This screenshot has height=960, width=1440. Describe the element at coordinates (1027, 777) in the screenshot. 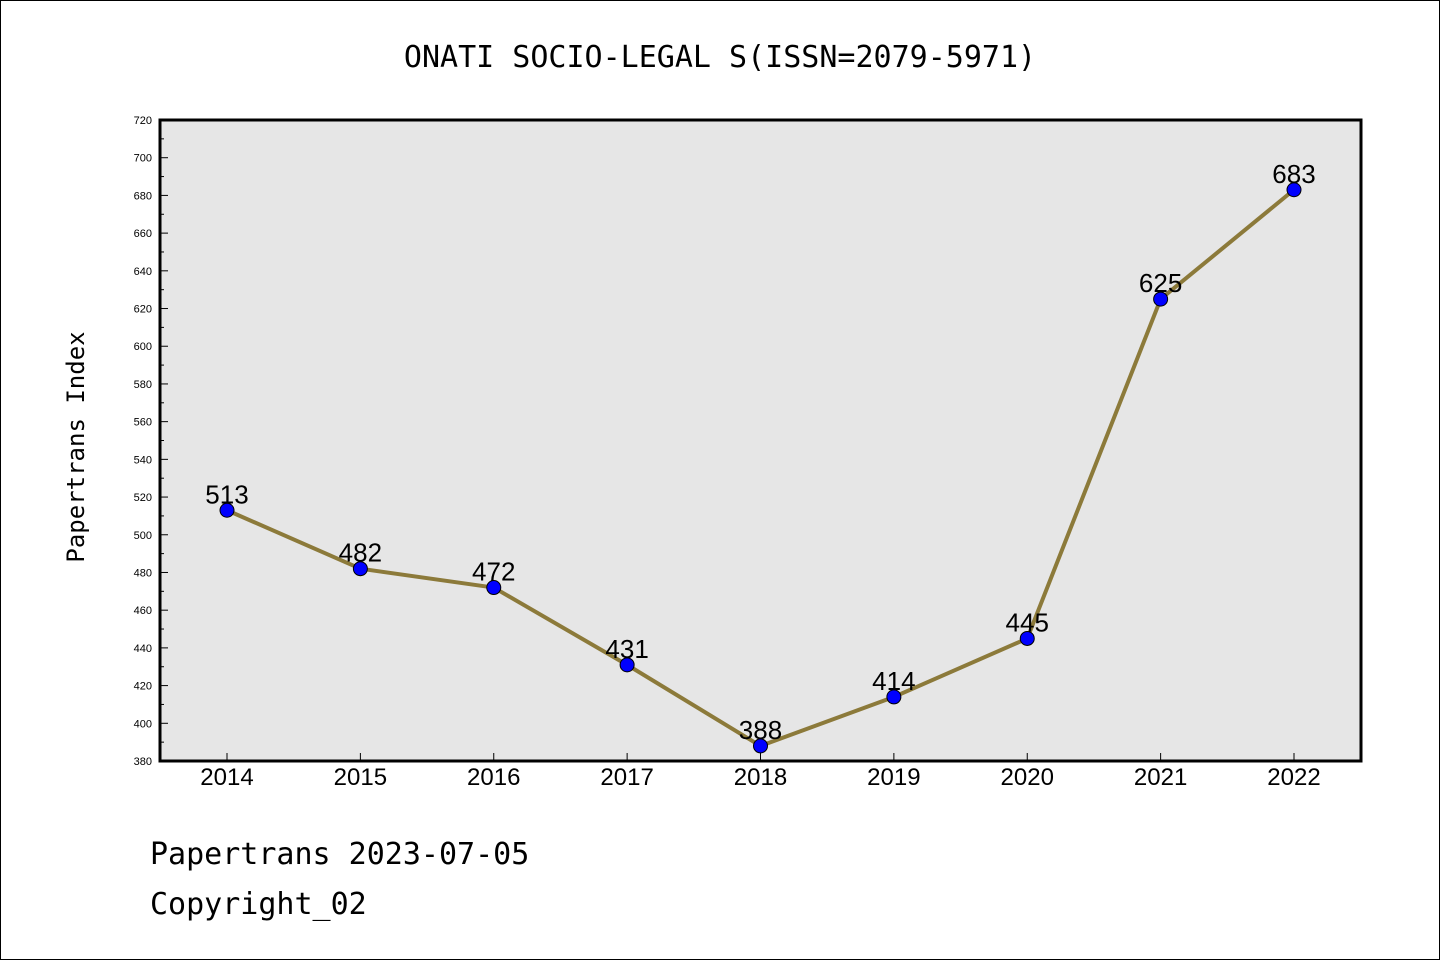

I see `x-tick-label-2020: 2020` at that location.